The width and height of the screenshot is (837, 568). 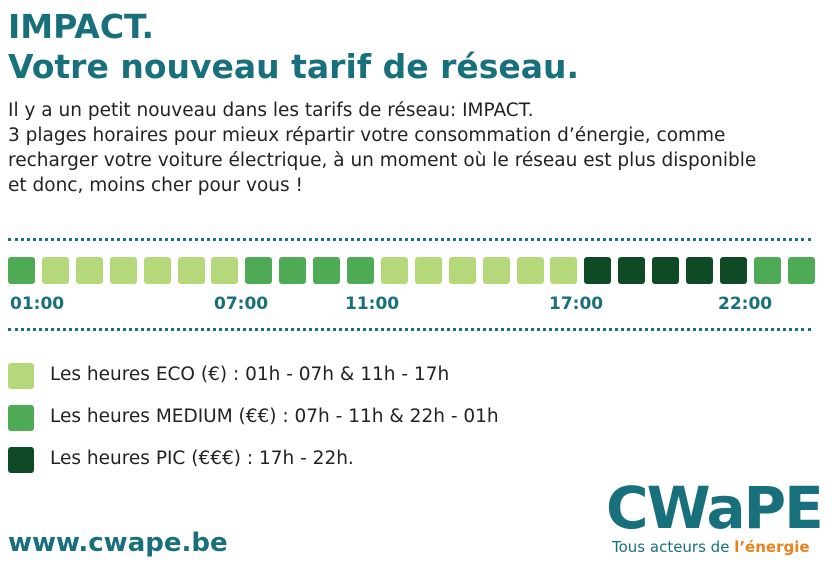 I want to click on title: Votre nouveau tarif de réseau., so click(x=294, y=66).